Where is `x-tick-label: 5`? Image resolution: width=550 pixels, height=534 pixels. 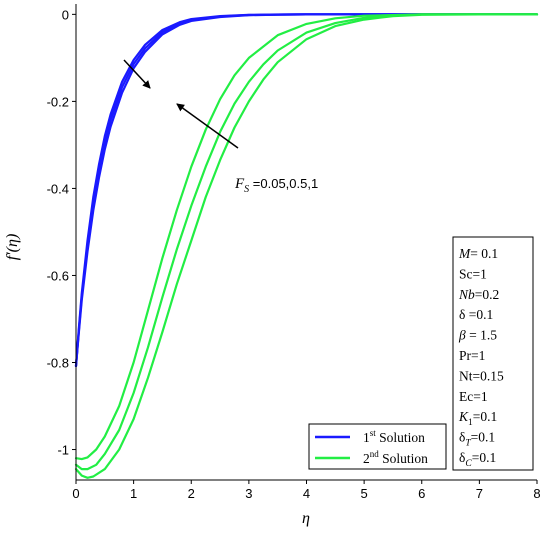
x-tick-label: 5 is located at coordinates (364, 493).